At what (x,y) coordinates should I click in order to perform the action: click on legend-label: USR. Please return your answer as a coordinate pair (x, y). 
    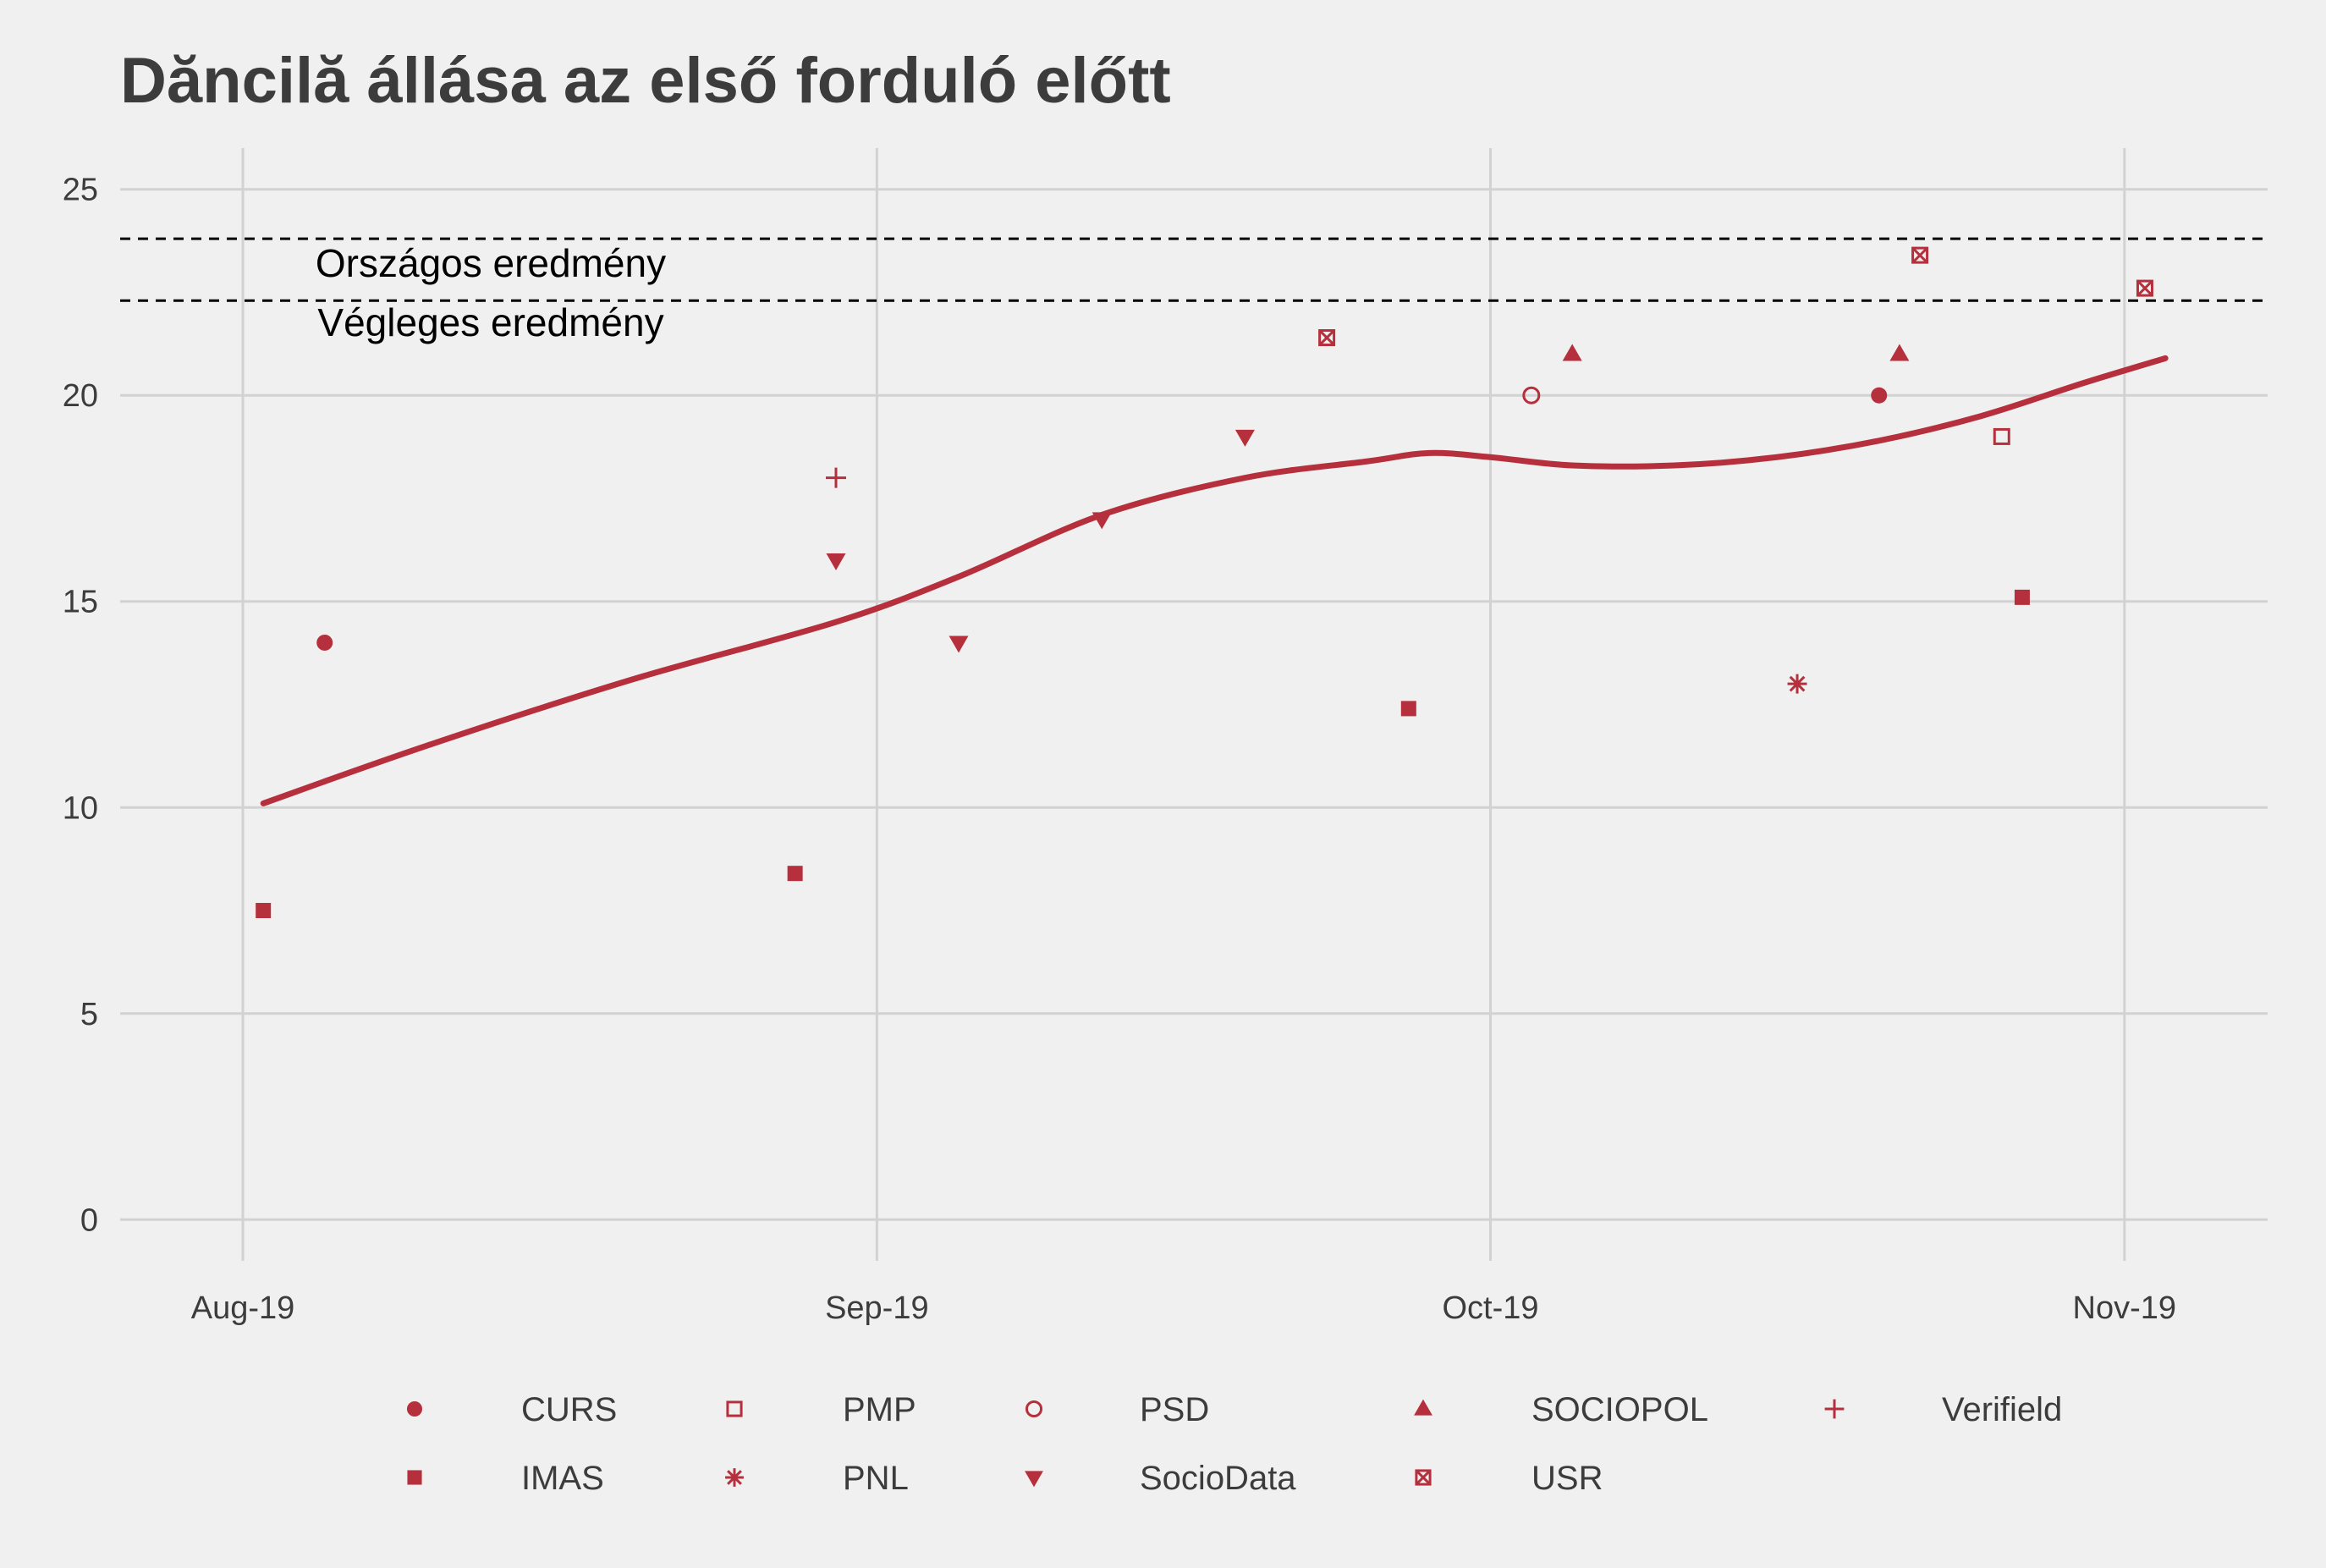
    Looking at the image, I should click on (1567, 1478).